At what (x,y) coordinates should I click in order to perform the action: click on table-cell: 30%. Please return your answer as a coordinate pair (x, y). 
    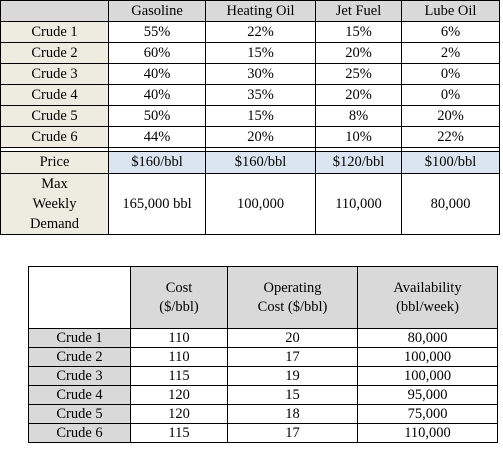
    Looking at the image, I should click on (260, 74).